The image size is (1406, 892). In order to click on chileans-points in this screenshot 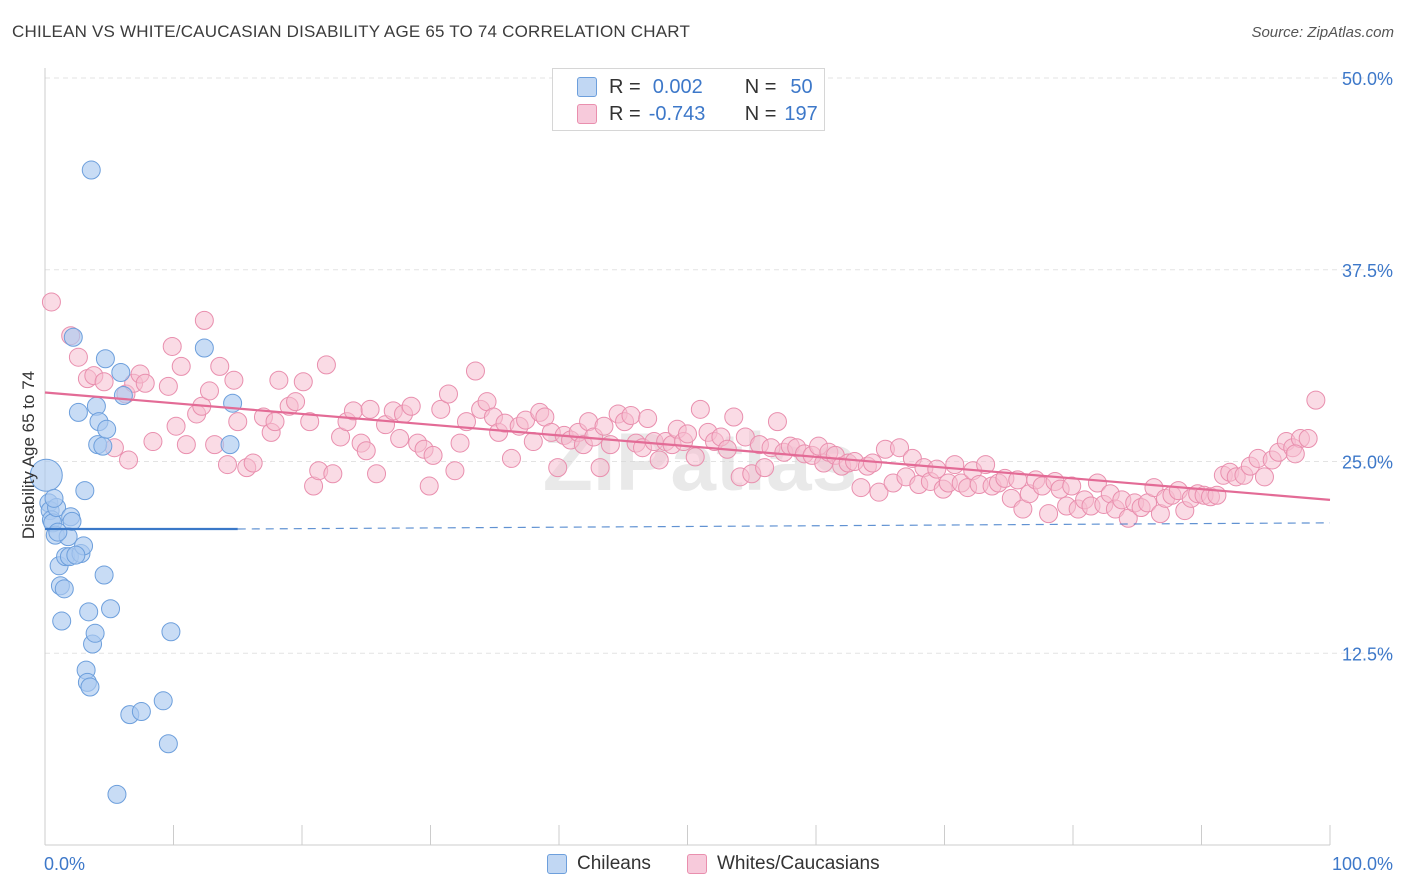, I will do `click(136, 482)`.